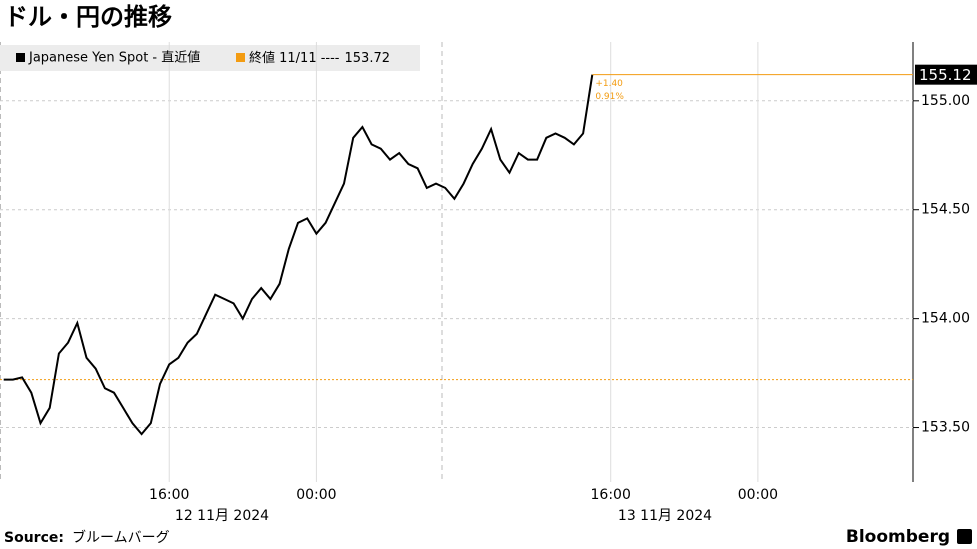  Describe the element at coordinates (294, 58) in the screenshot. I see `legend-reference-name: 終値 11/11 ----` at that location.